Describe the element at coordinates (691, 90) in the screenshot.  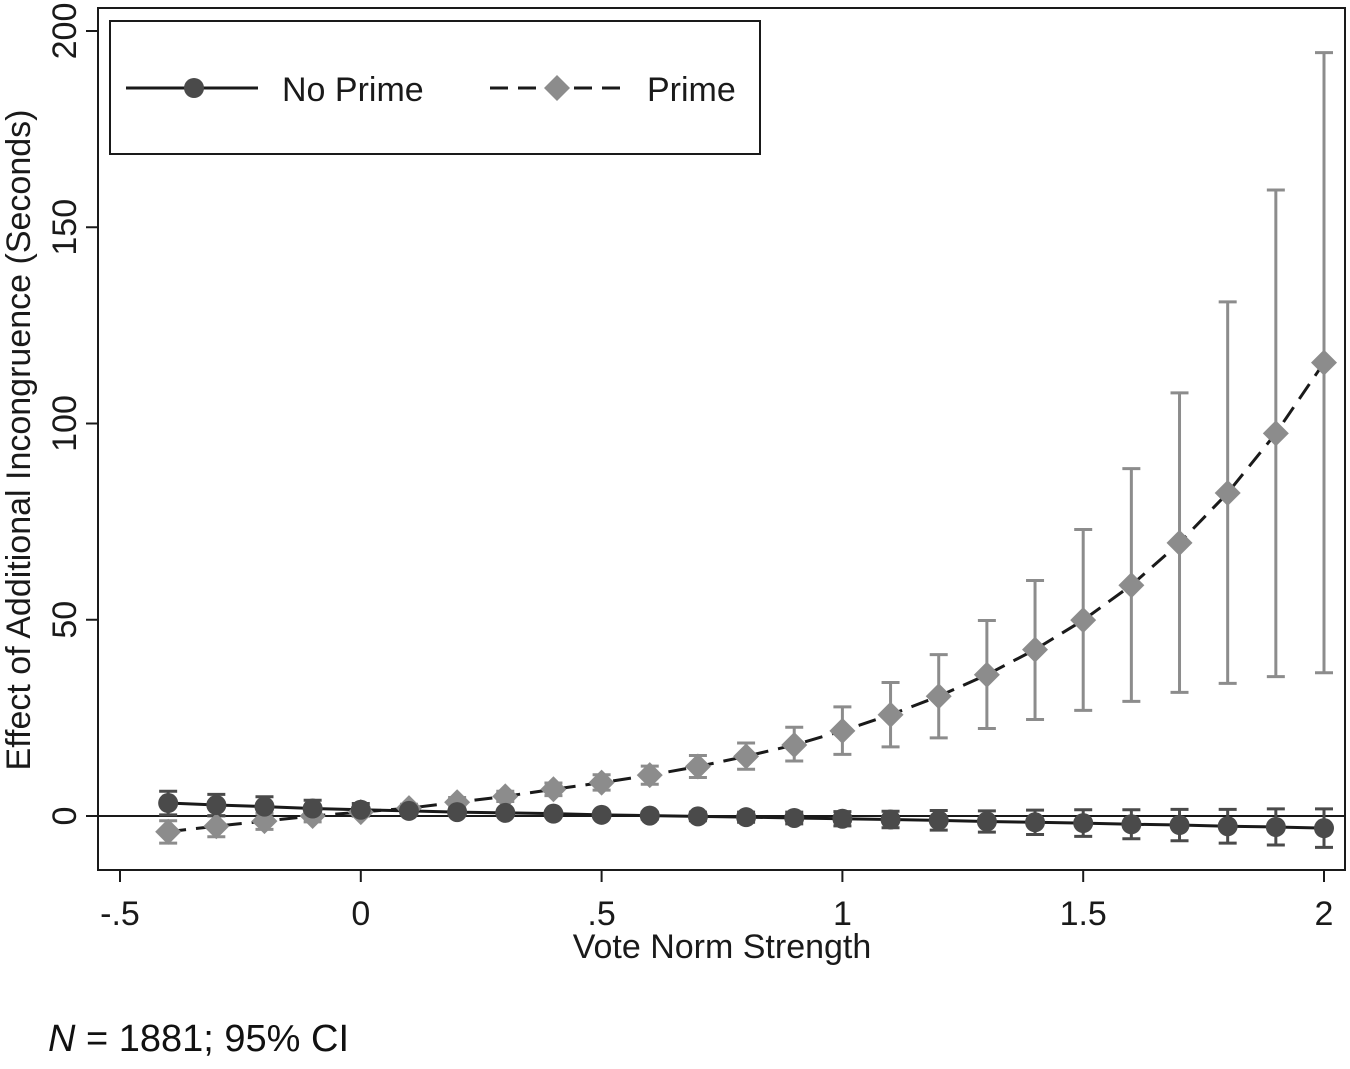
I see `legend-prime-label: Prime` at that location.